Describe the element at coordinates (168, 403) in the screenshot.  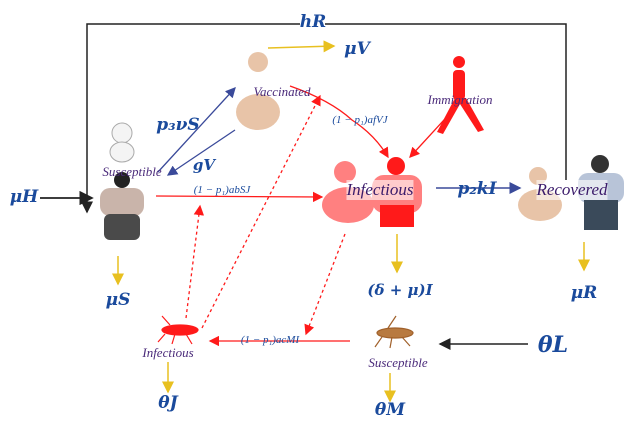
I see `rate-thetaJ: θJ` at that location.